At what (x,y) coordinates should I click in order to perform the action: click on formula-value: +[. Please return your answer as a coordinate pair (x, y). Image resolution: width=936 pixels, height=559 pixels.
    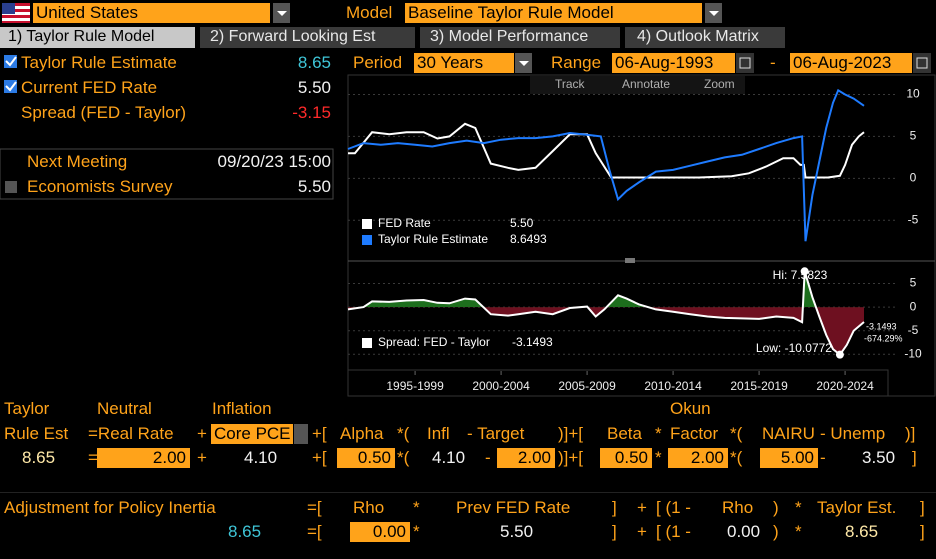
    Looking at the image, I should click on (319, 457).